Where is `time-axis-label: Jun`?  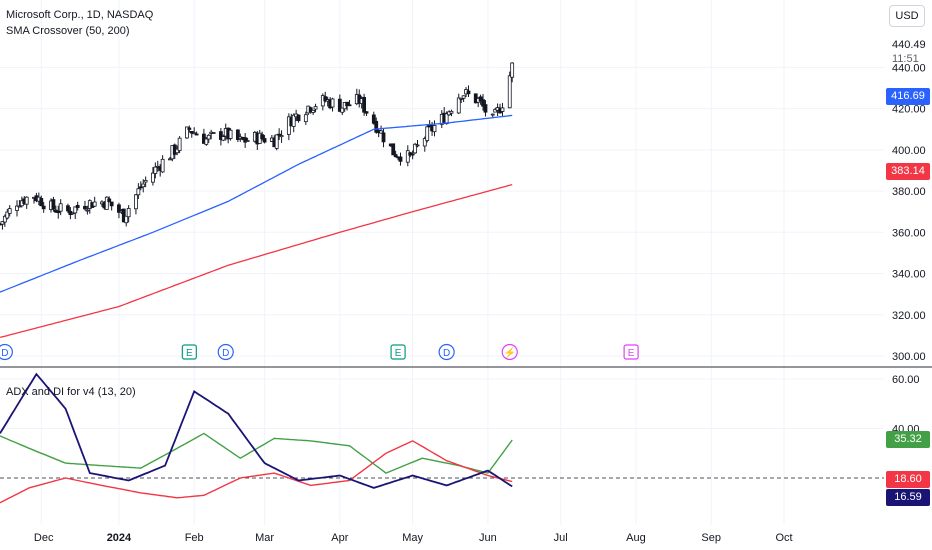 time-axis-label: Jun is located at coordinates (488, 538).